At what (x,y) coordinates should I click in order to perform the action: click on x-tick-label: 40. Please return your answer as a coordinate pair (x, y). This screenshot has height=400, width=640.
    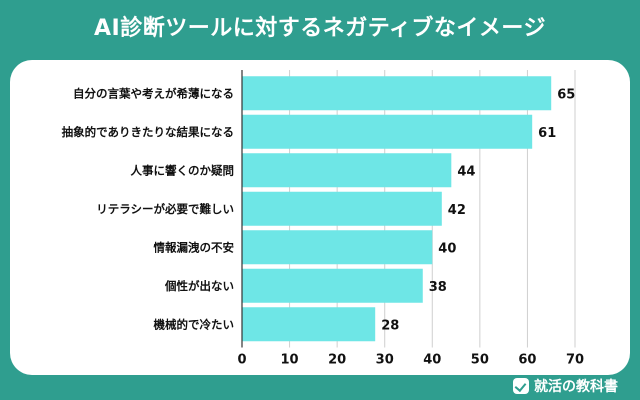
    Looking at the image, I should click on (432, 360).